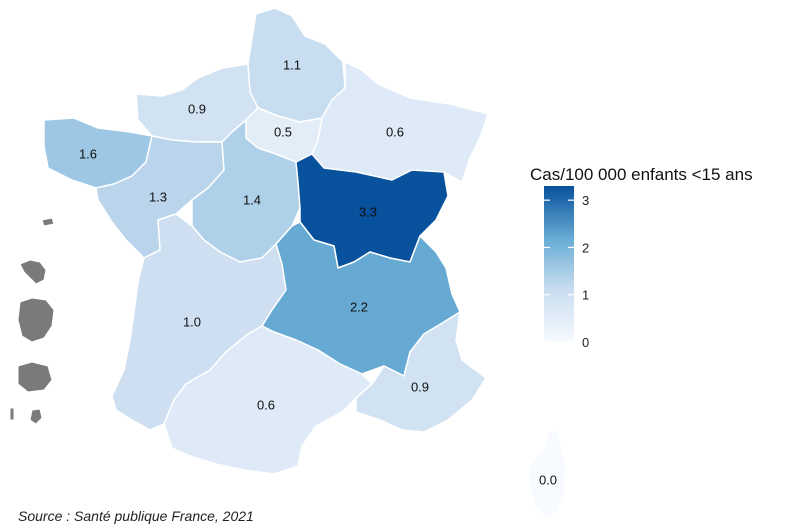  I want to click on label-bretagne: 1.6, so click(88, 153).